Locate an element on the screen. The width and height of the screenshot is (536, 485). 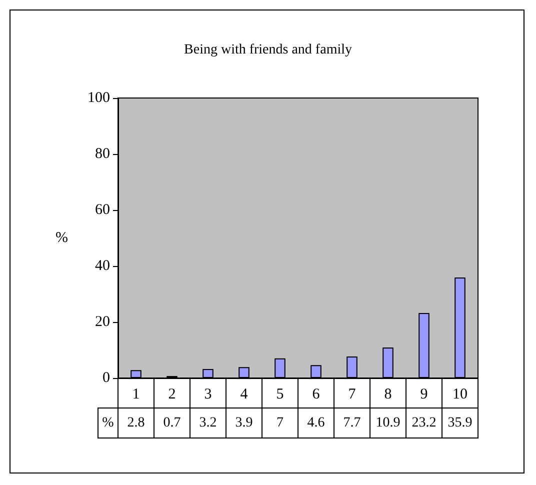
x-tick-label: 8 is located at coordinates (388, 394).